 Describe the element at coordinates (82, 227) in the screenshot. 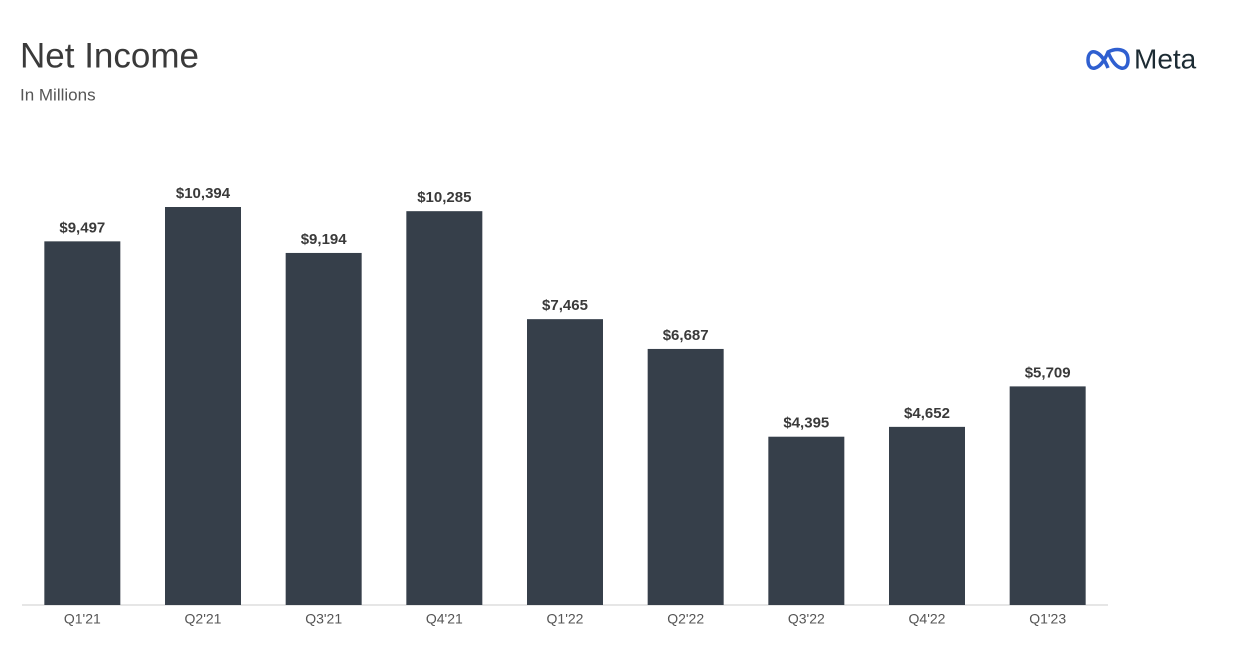

I see `value-label: $9,497` at that location.